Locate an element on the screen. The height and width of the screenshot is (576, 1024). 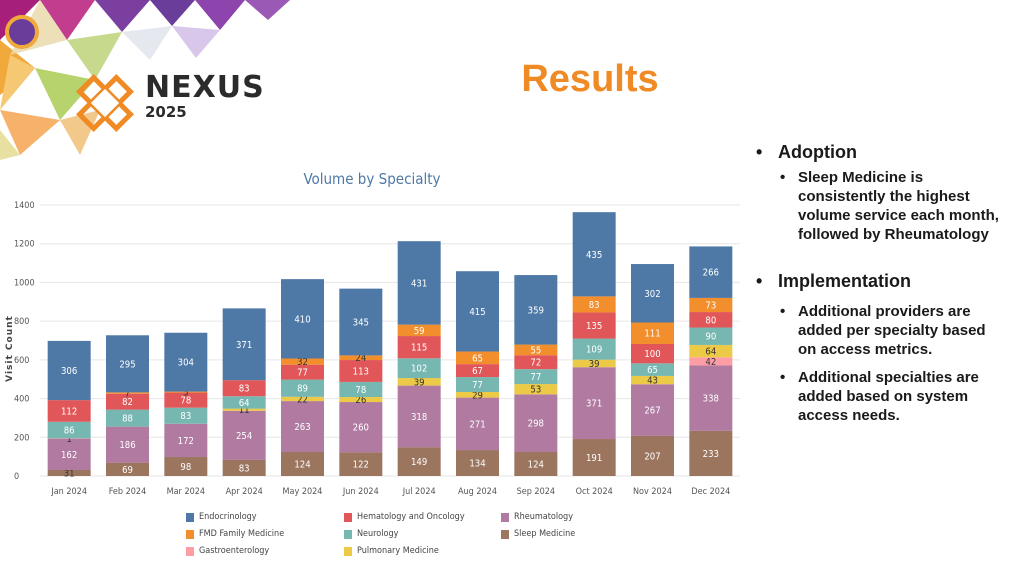
data-label: 80 is located at coordinates (710, 320).